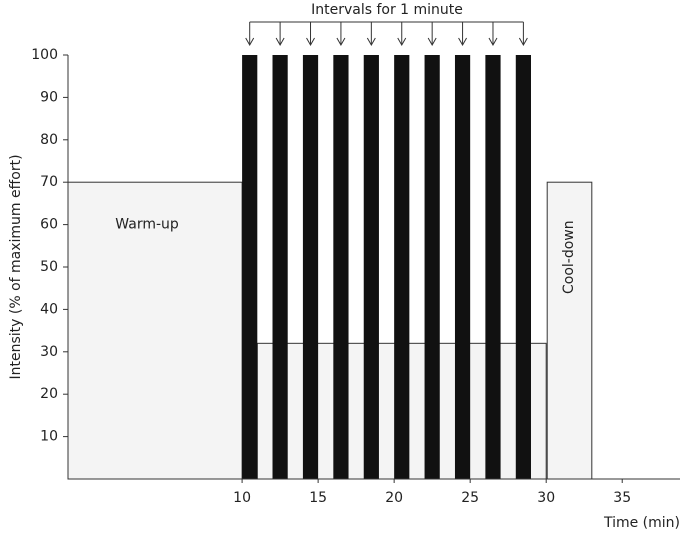  Describe the element at coordinates (49, 437) in the screenshot. I see `y-tick-label: 10` at that location.